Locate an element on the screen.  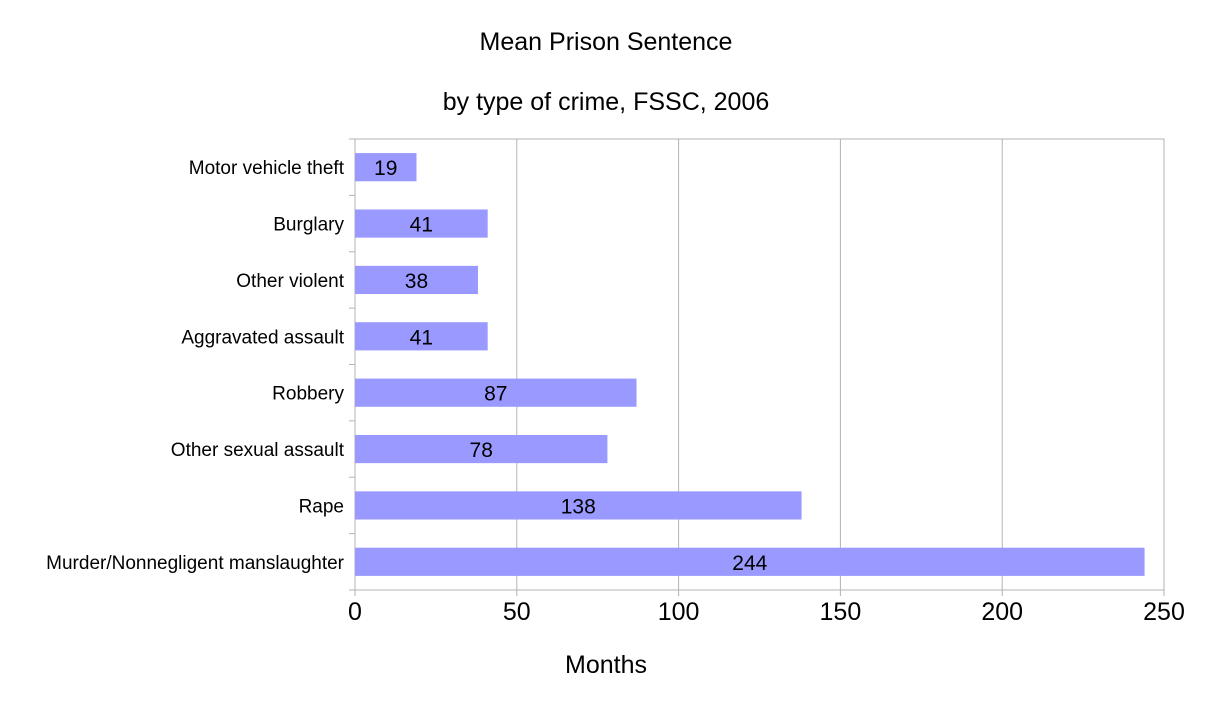
category-label: Robbery is located at coordinates (308, 394).